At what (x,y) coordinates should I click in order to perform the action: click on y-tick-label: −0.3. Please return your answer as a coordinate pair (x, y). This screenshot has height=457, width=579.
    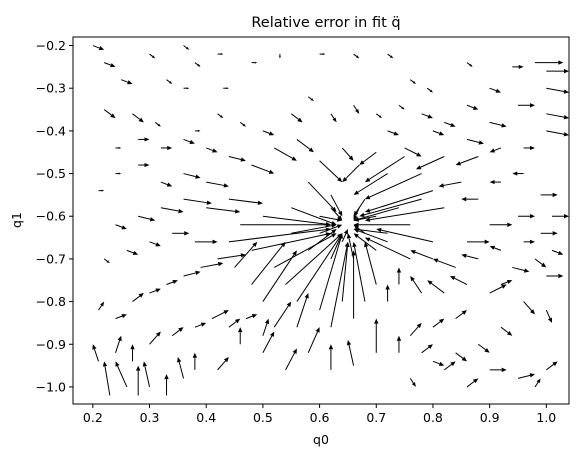
    Looking at the image, I should click on (51, 88).